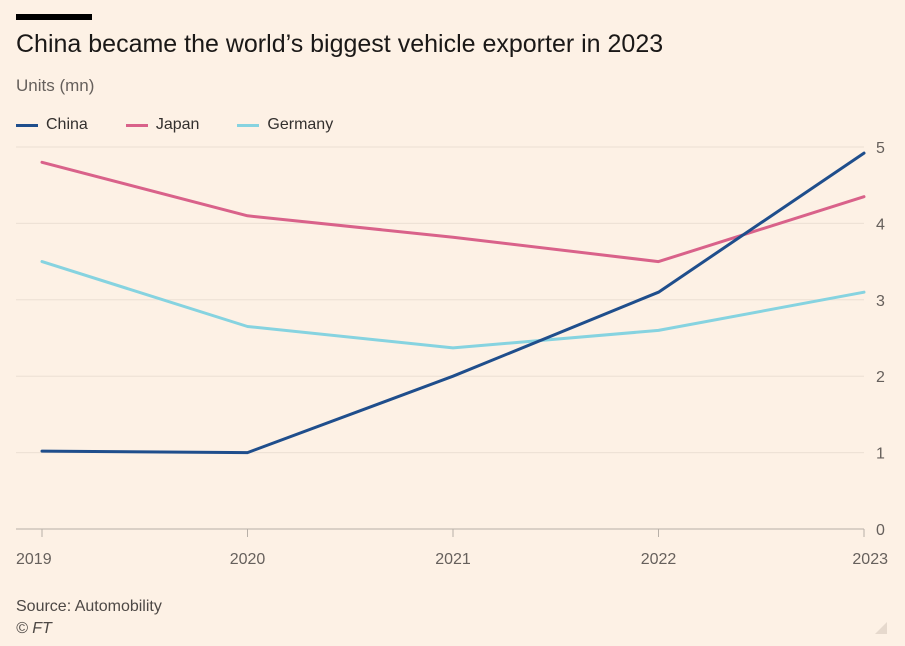 The image size is (905, 646). What do you see at coordinates (136, 125) in the screenshot?
I see `legend-swatch-japan` at bounding box center [136, 125].